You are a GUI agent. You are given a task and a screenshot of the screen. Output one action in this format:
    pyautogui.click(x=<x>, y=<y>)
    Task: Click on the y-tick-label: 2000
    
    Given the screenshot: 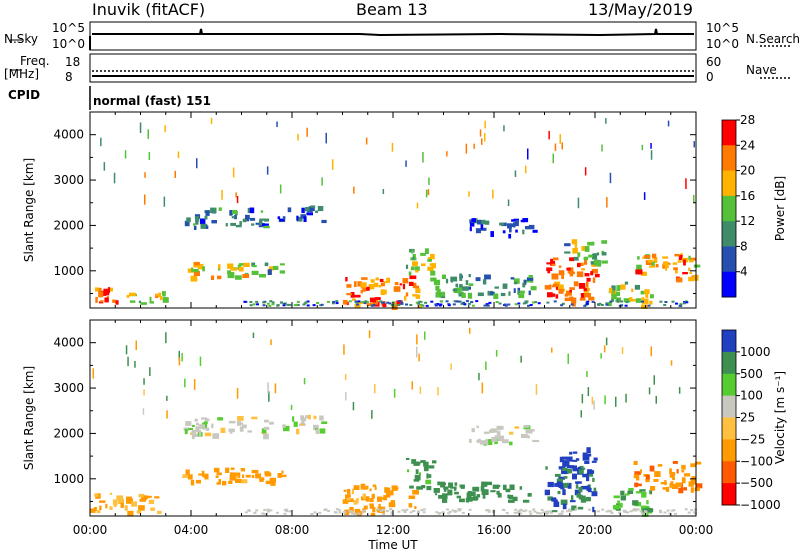 What is the action you would take?
    pyautogui.click(x=68, y=225)
    